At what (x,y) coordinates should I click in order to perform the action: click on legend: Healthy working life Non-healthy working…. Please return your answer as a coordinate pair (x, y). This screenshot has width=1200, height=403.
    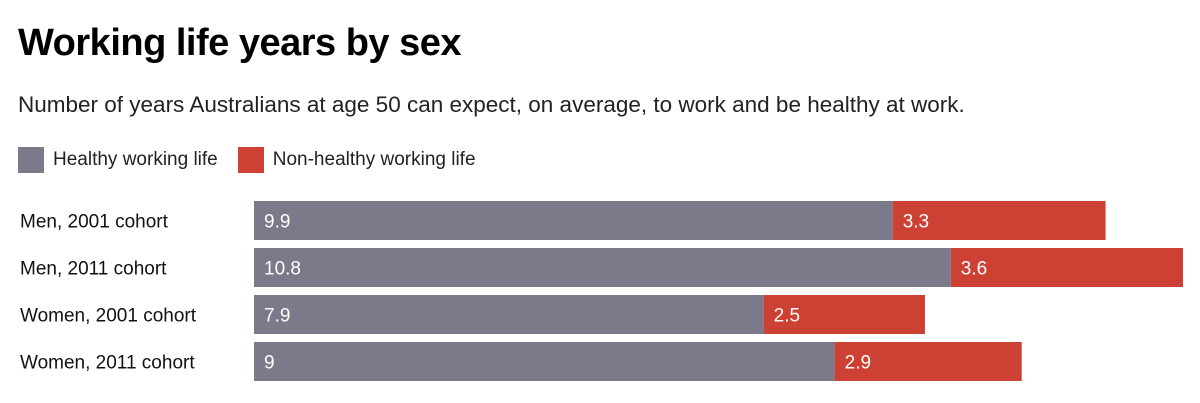
    Looking at the image, I should click on (257, 160).